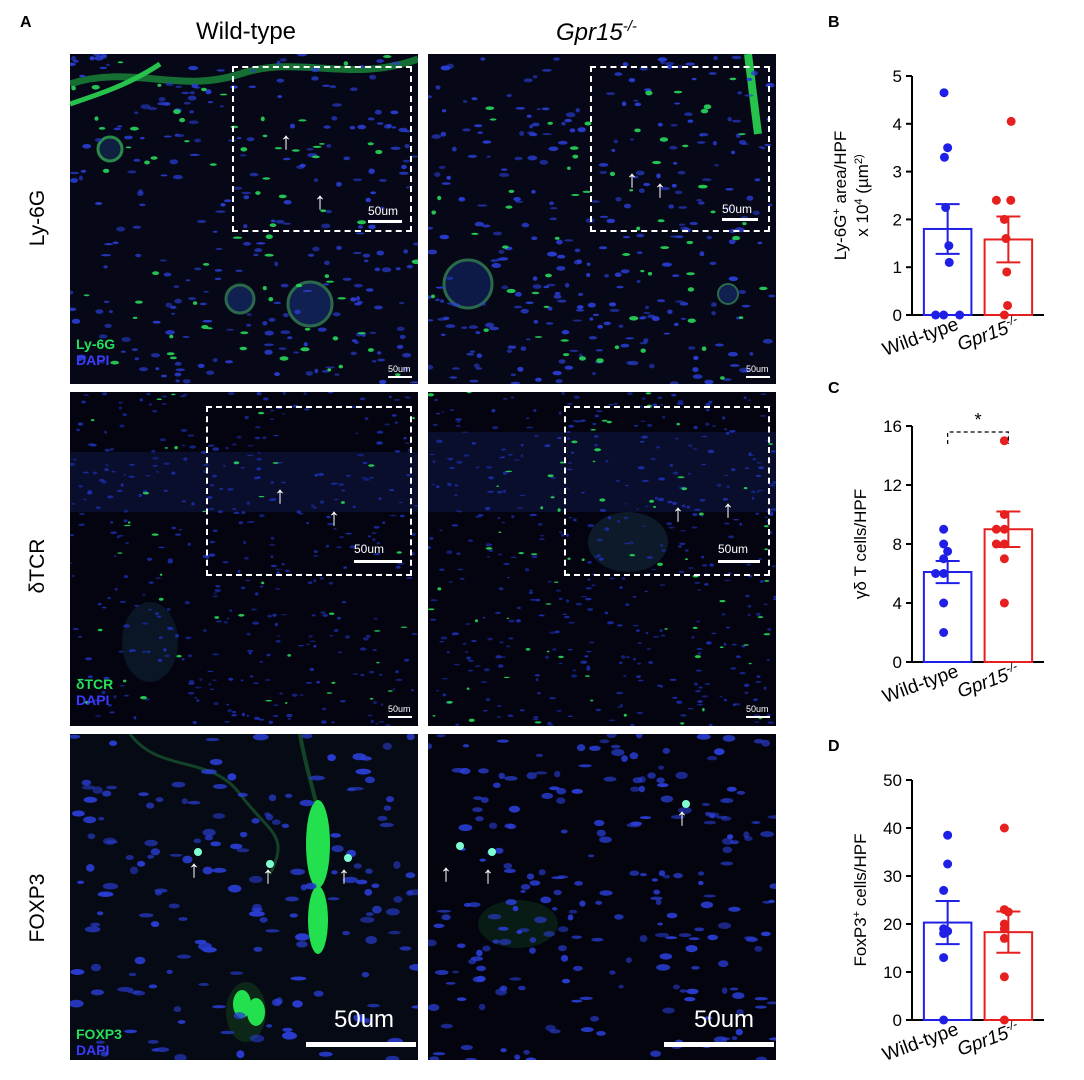 This screenshot has height=1080, width=1084. What do you see at coordinates (383, 211) in the screenshot?
I see `scalebar-label: 50um` at bounding box center [383, 211].